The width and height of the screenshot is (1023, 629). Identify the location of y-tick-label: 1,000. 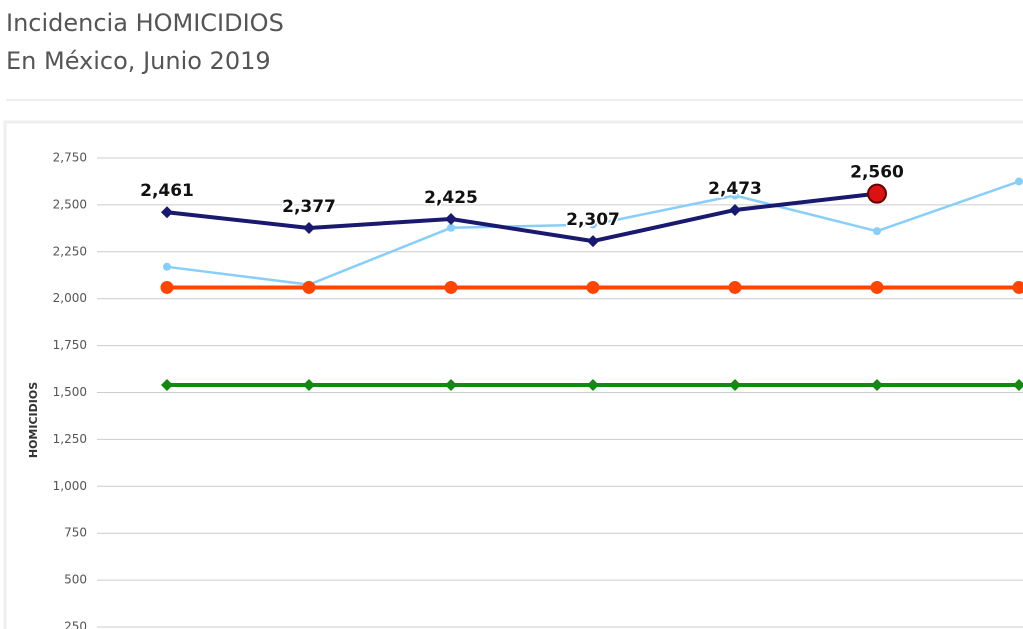
(70, 486).